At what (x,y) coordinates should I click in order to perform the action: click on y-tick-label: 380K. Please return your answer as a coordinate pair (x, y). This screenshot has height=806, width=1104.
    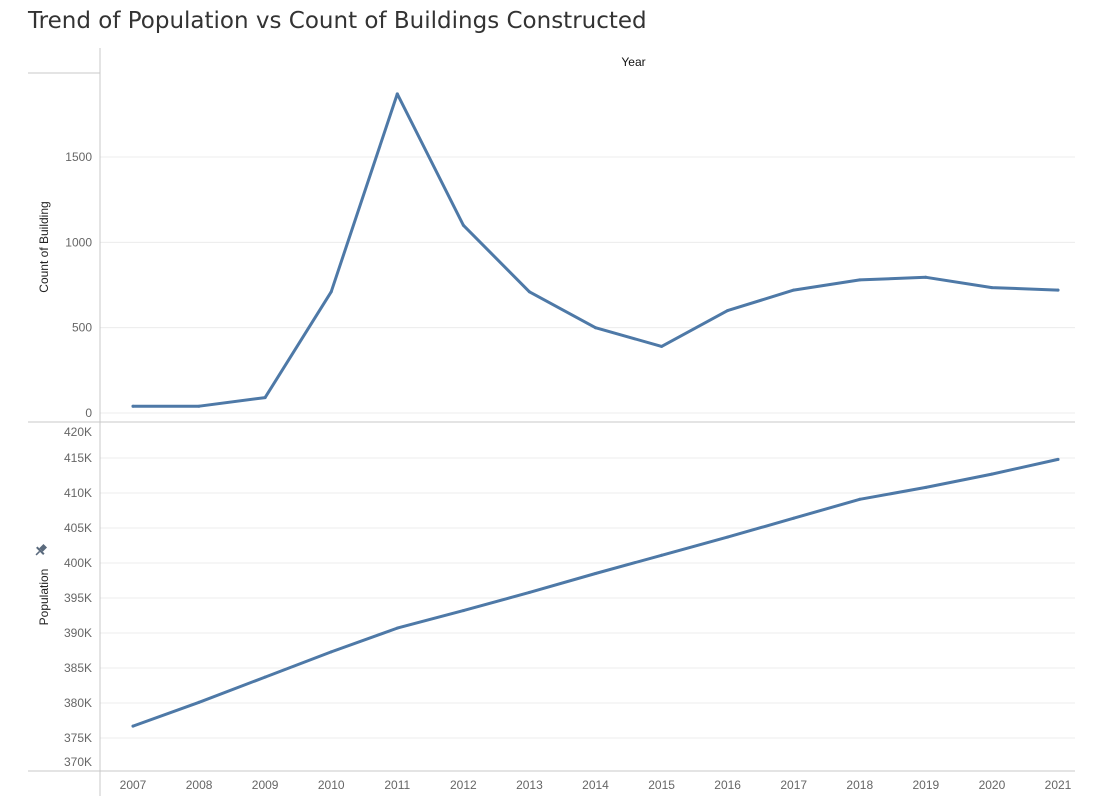
    Looking at the image, I should click on (78, 703).